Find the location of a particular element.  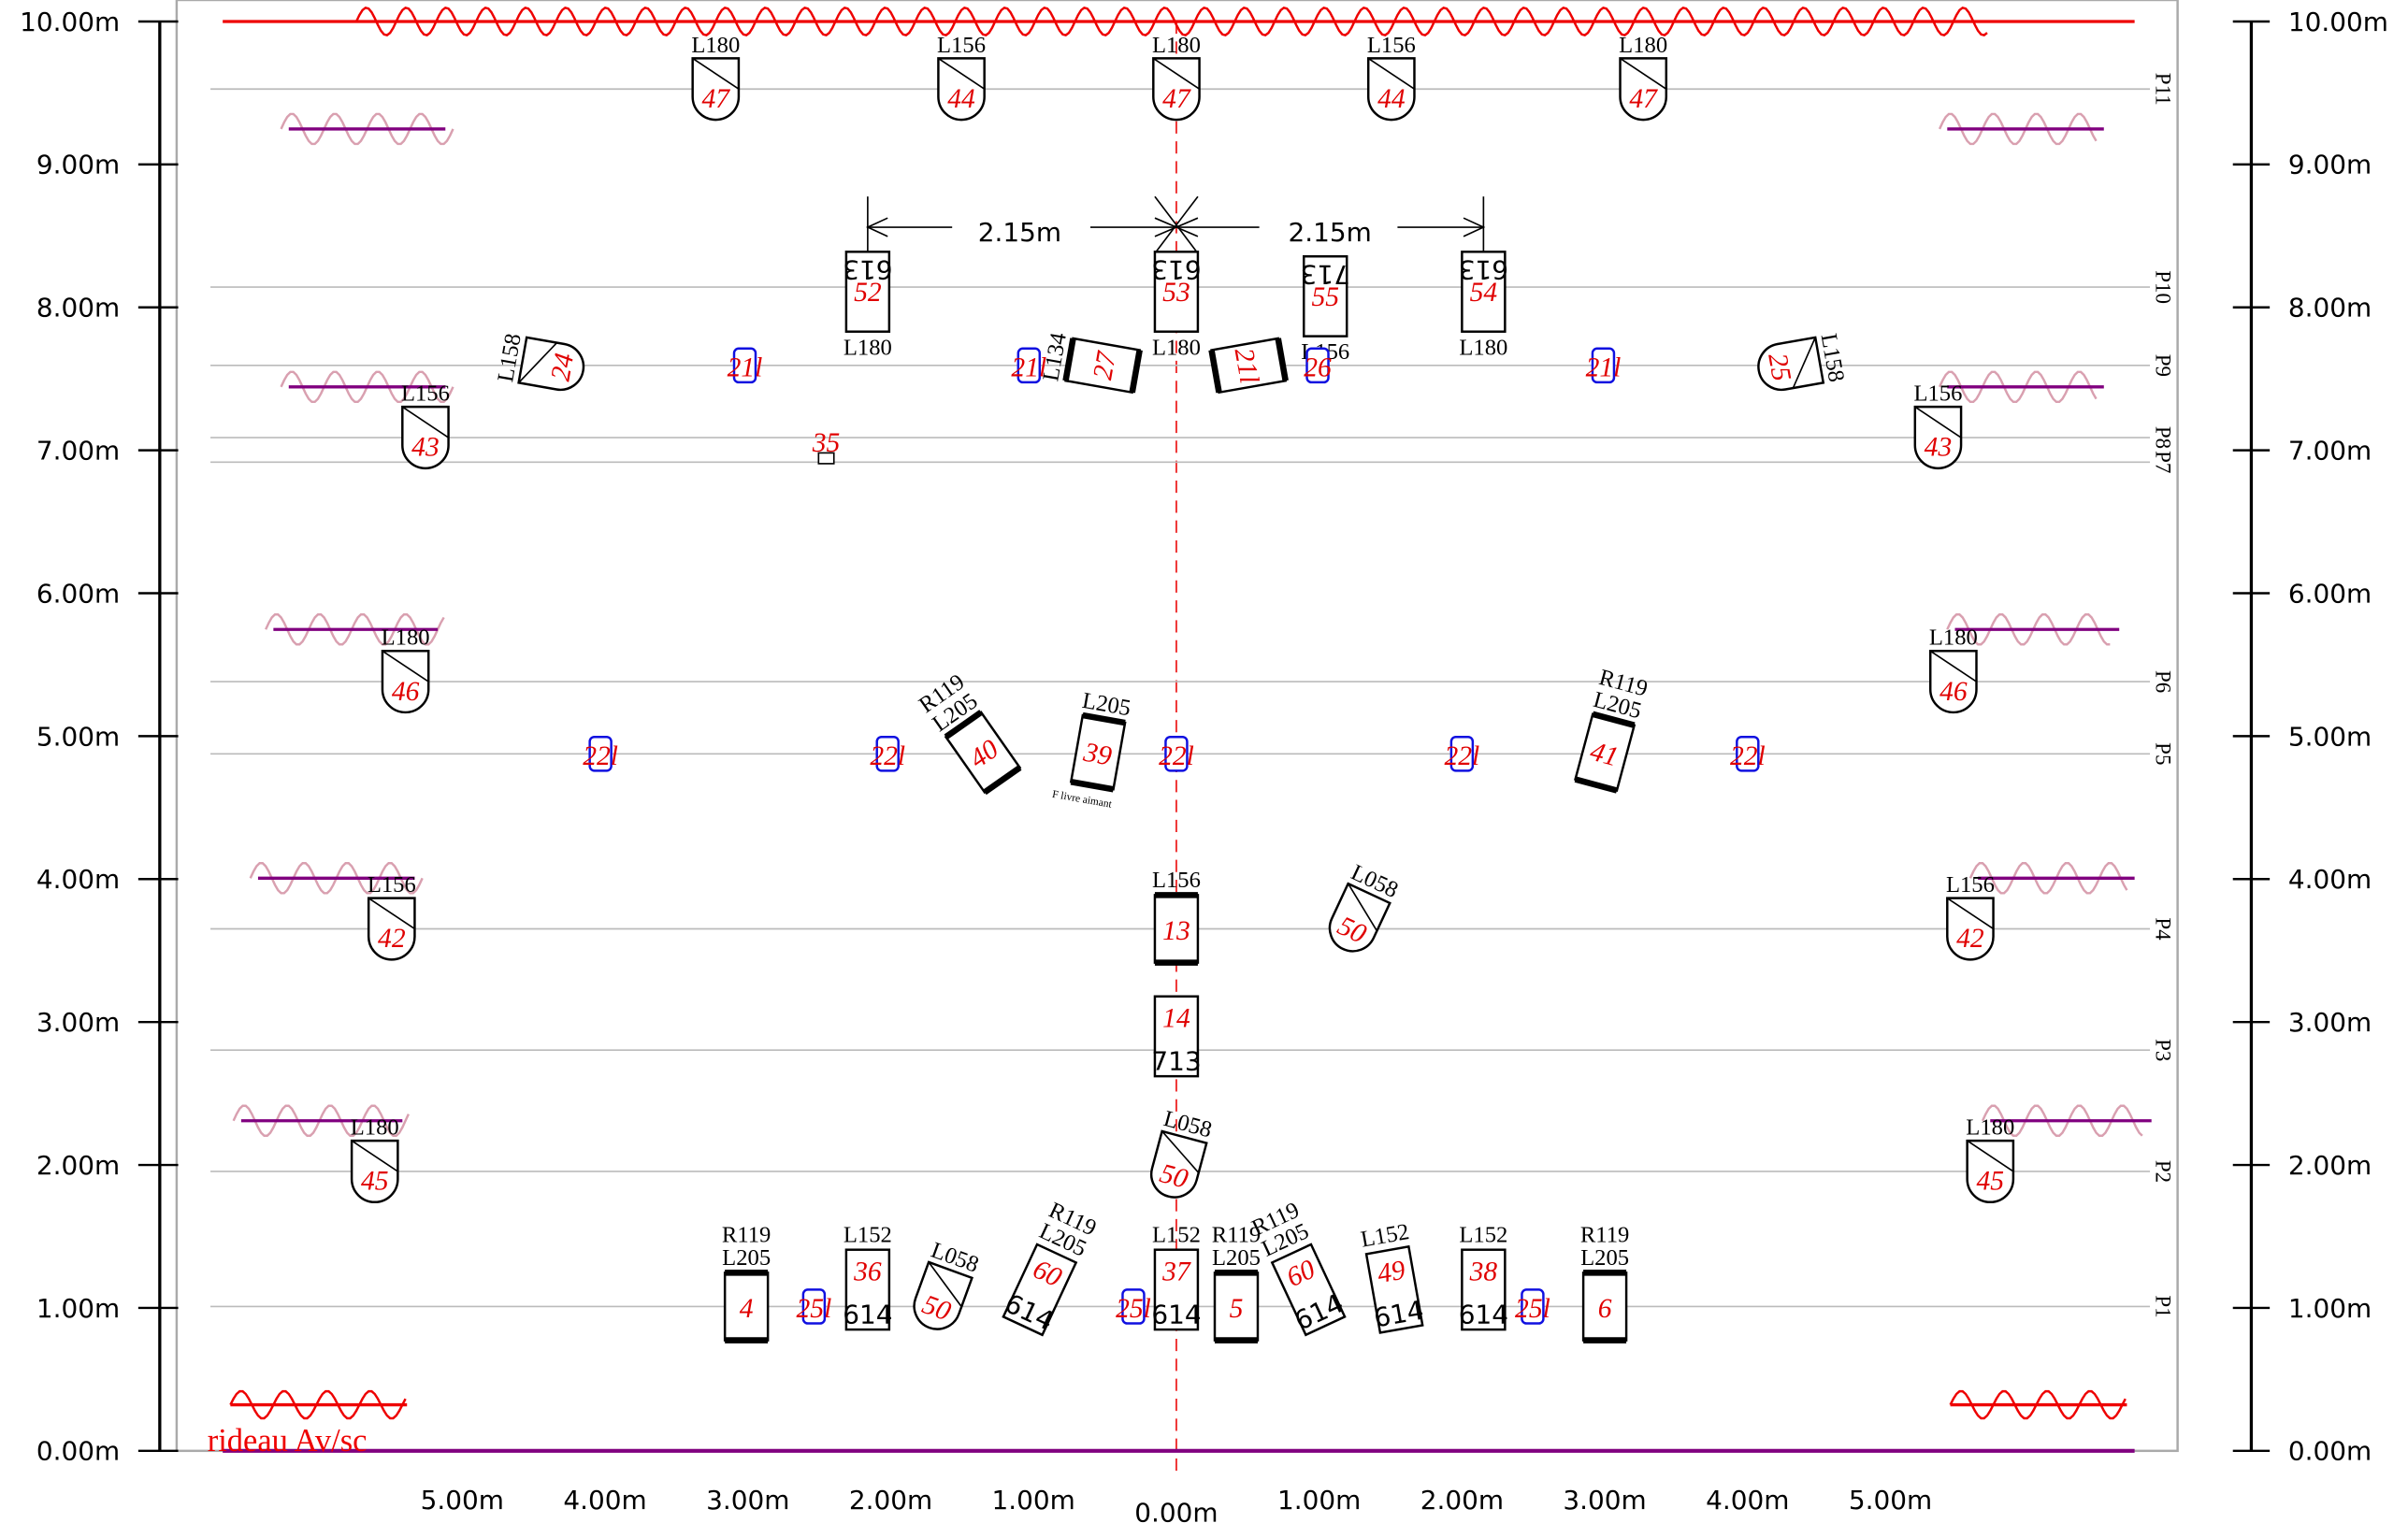

gobo-label: 614 is located at coordinates (867, 1315).